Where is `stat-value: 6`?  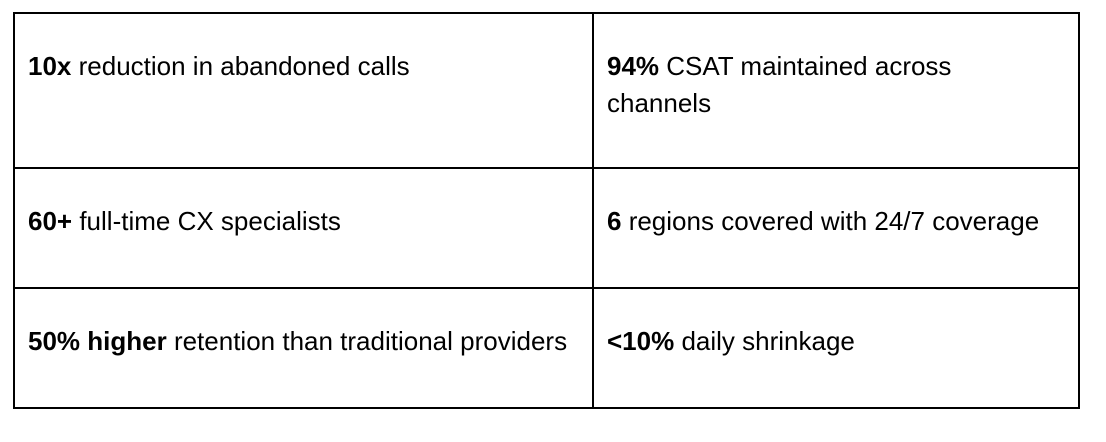 stat-value: 6 is located at coordinates (614, 221).